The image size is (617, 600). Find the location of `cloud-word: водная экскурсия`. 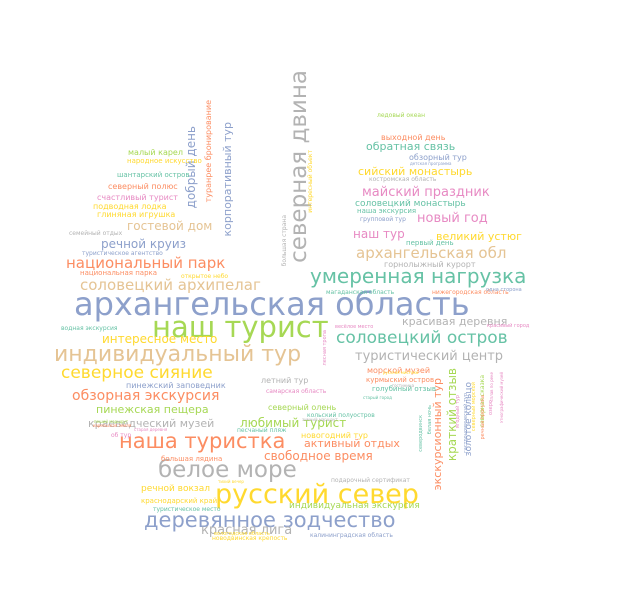

cloud-word: водная экскурсия is located at coordinates (89, 328).